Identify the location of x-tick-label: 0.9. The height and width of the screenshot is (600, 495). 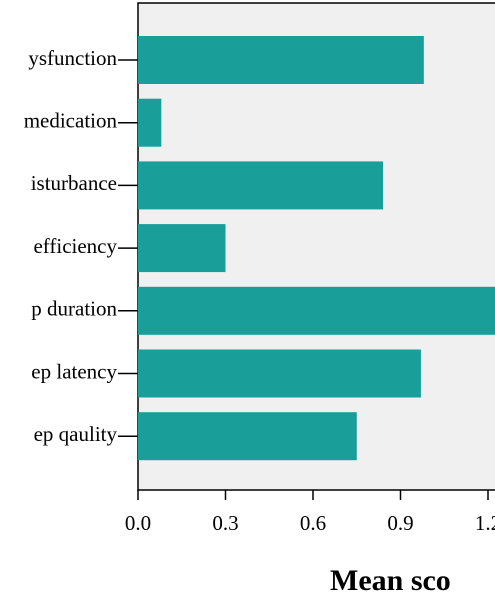
(400, 523).